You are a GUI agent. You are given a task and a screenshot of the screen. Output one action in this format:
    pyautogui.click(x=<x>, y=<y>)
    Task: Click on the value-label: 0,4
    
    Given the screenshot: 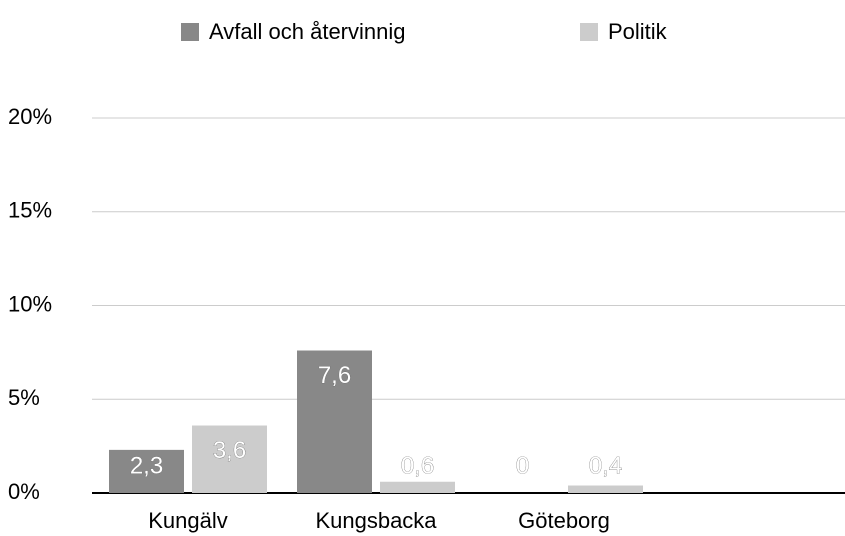 What is the action you would take?
    pyautogui.click(x=605, y=465)
    